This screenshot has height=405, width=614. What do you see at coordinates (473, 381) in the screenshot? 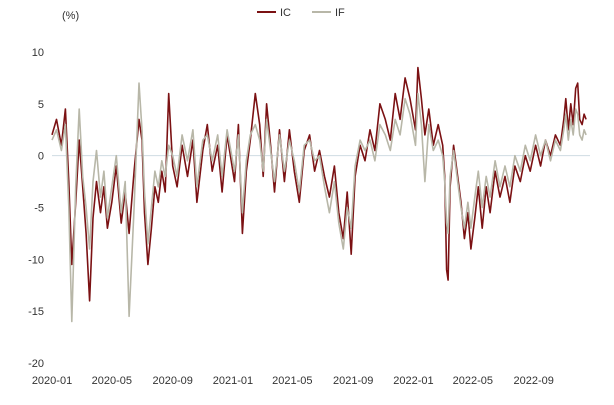
I see `x-tick-label: 2022-05` at bounding box center [473, 381].